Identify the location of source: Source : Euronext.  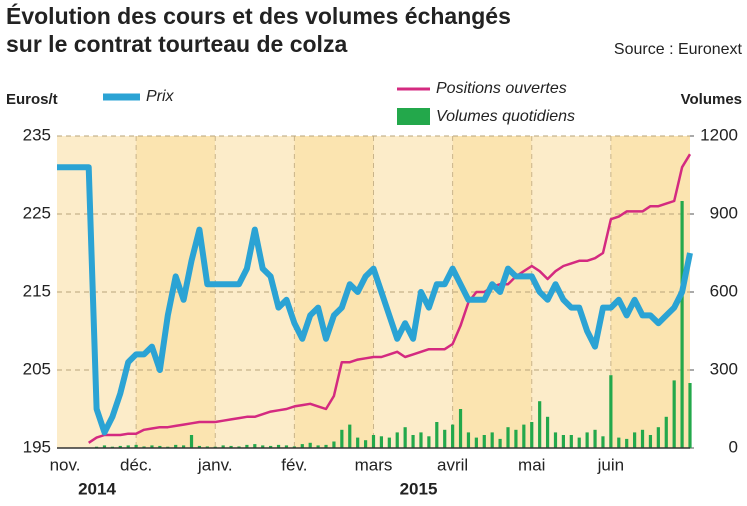
(678, 49).